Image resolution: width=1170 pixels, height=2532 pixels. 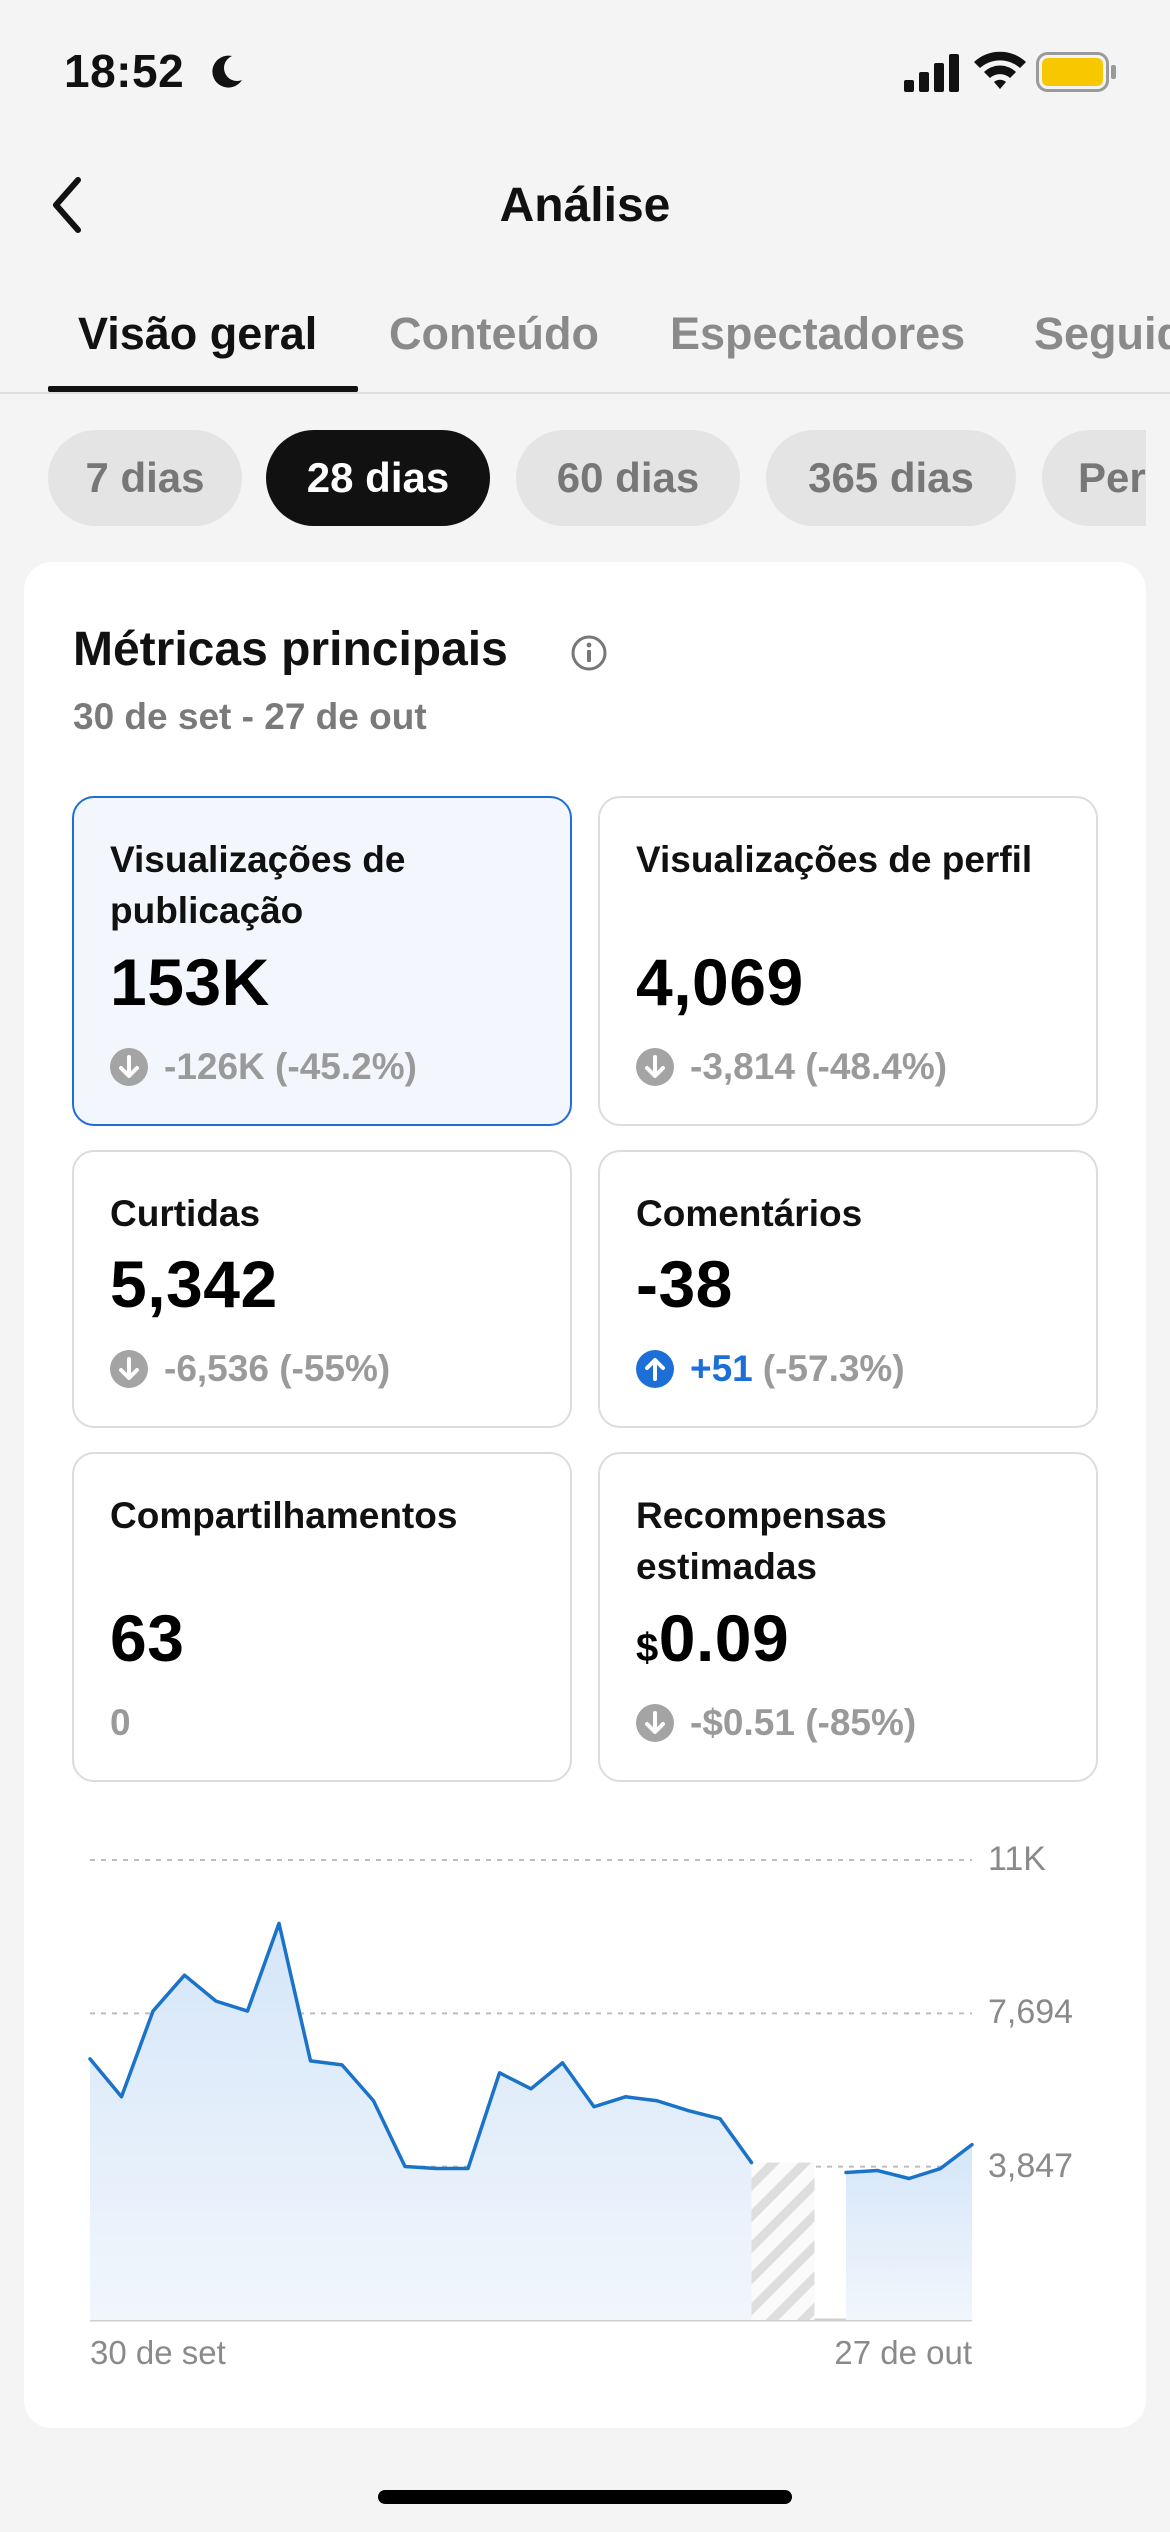 I want to click on metric-delta: 0, so click(x=120, y=1723).